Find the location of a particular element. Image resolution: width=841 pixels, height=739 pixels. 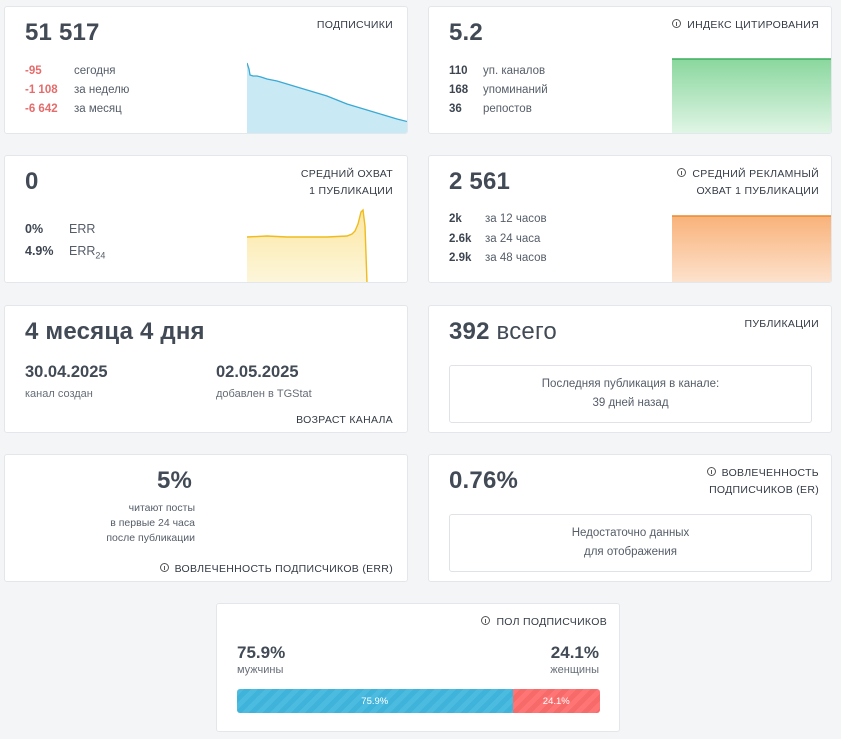

subscribers-today-label: сегодня is located at coordinates (95, 71).